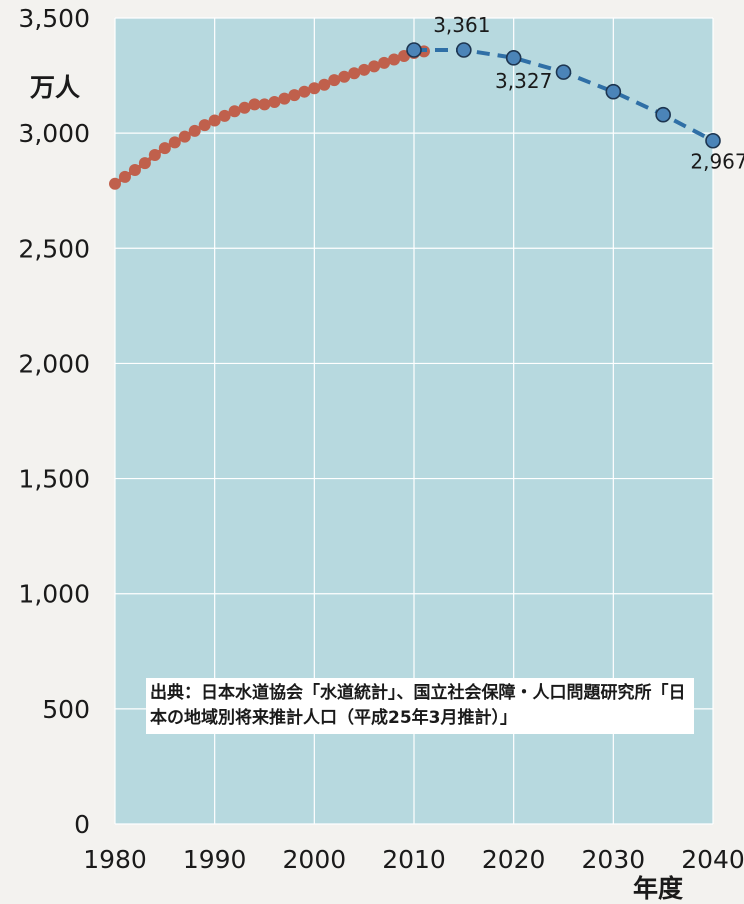 This screenshot has width=744, height=904. I want to click on x-axis-unit: 年度, so click(658, 888).